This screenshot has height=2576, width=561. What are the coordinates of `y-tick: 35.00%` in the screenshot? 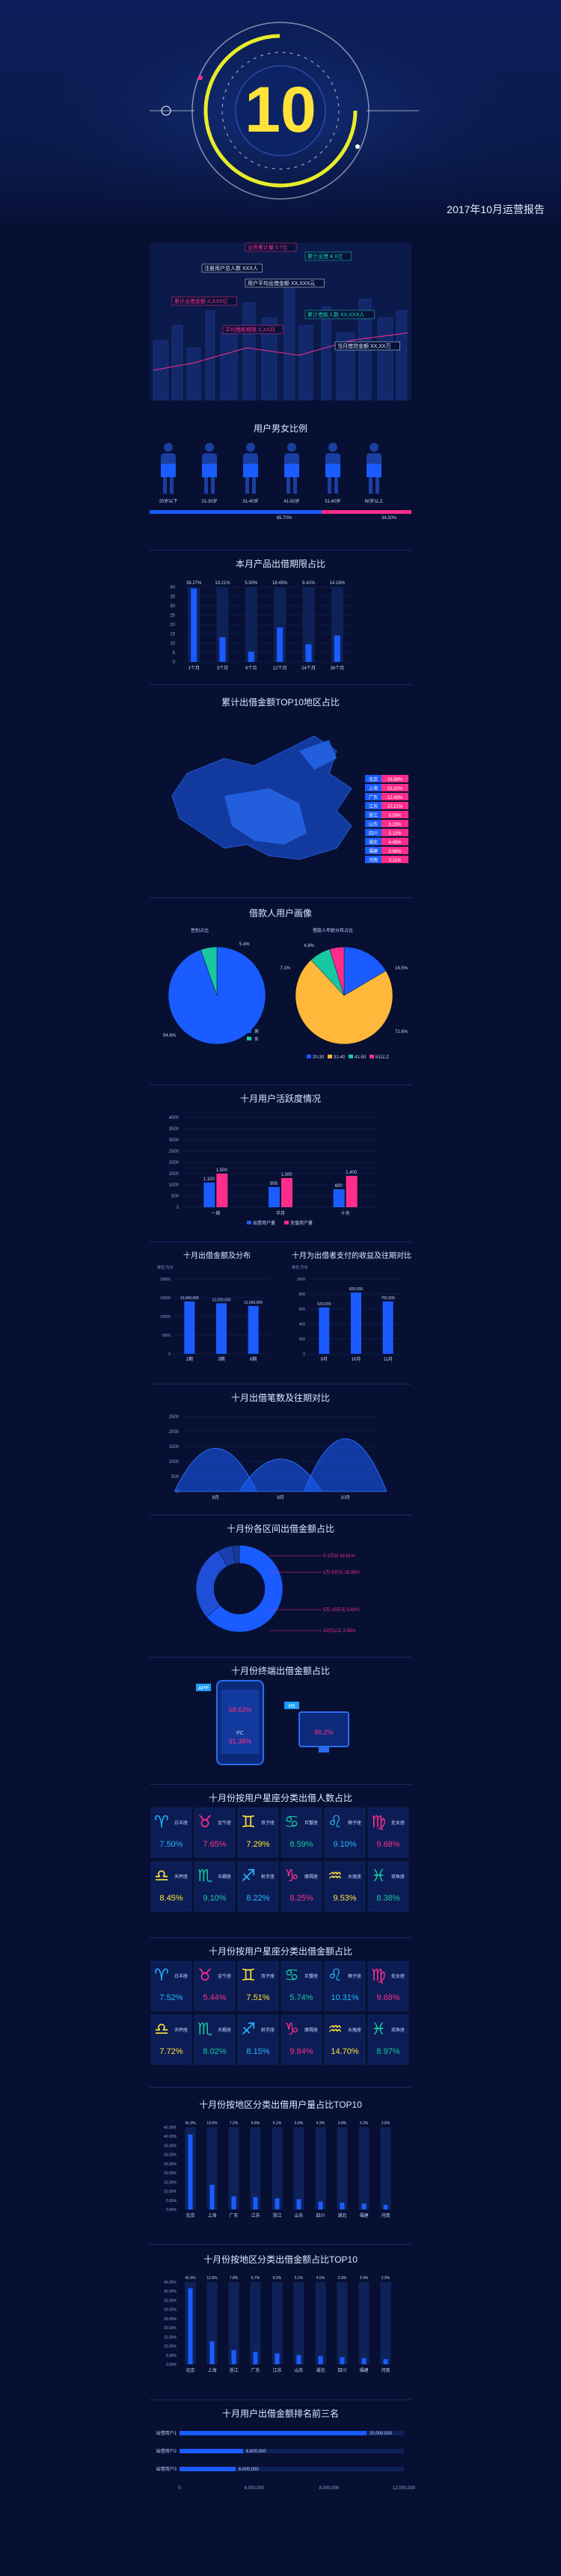 It's located at (170, 2146).